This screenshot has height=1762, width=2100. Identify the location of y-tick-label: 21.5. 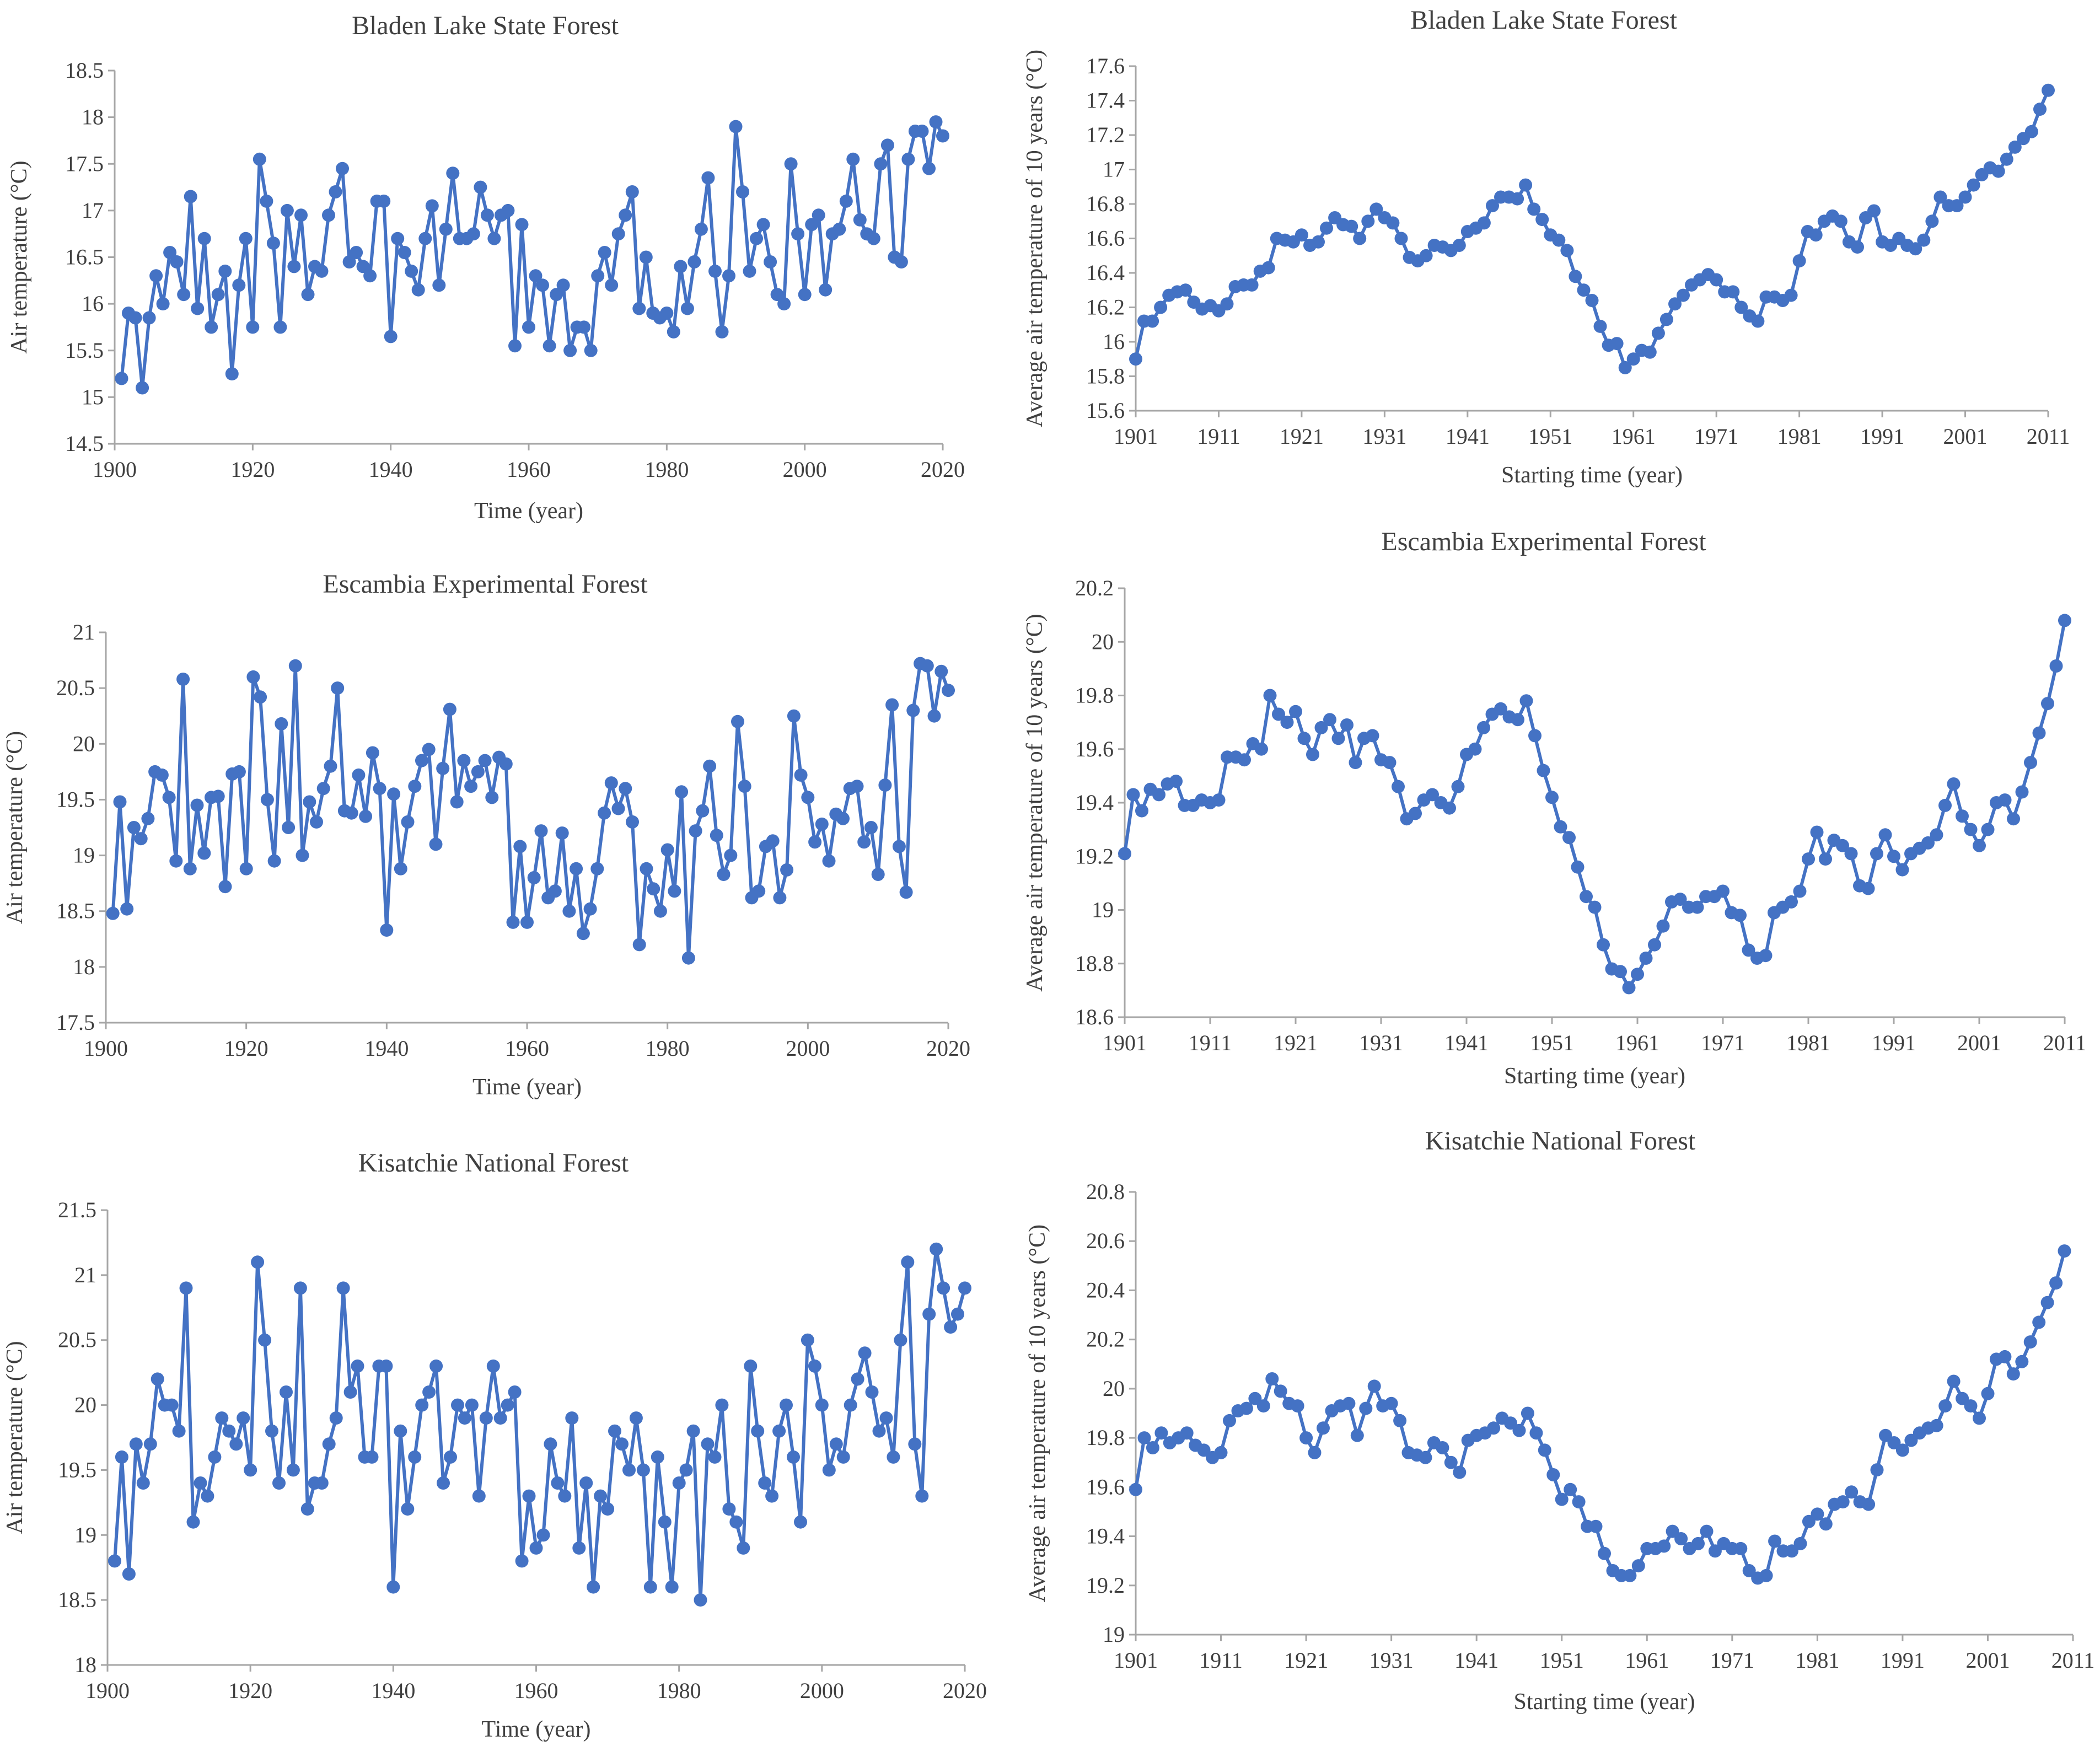
(77, 1209).